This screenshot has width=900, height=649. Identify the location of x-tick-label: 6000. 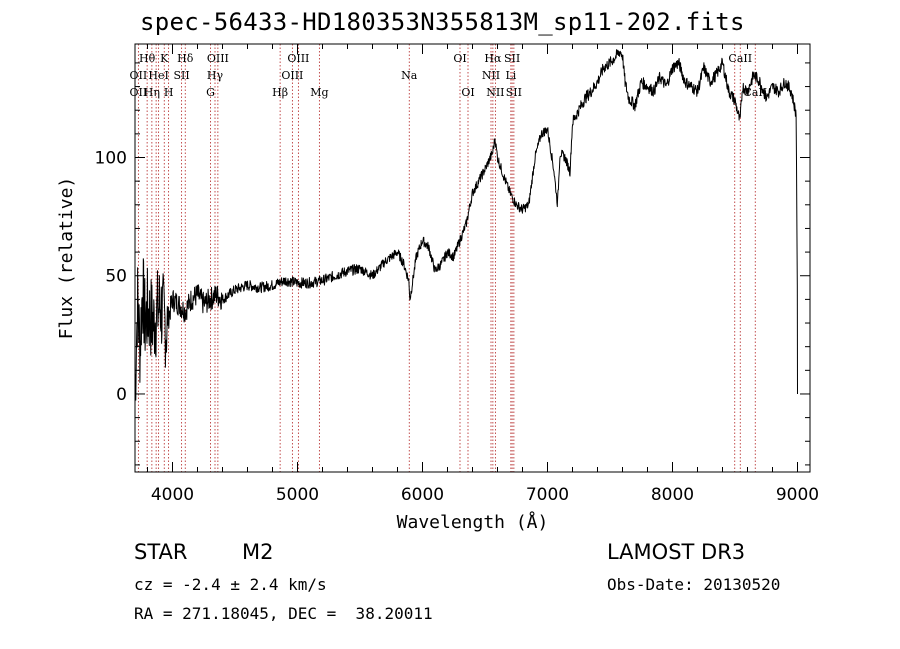
(422, 495).